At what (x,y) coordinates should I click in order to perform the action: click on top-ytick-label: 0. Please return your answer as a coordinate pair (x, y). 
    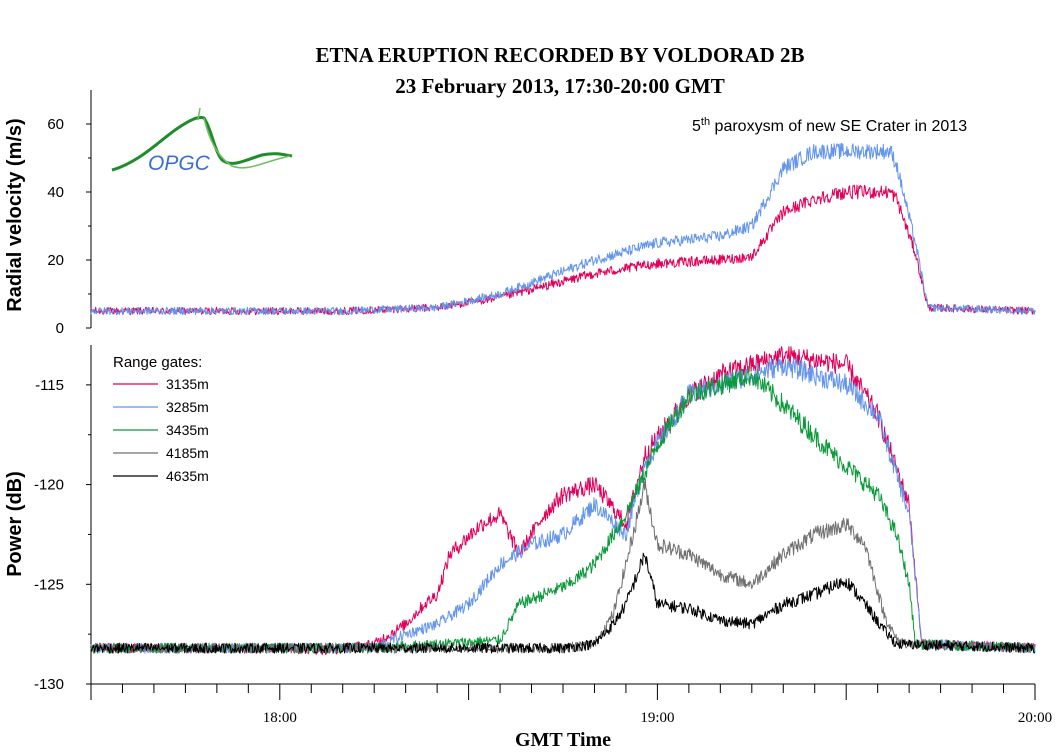
    Looking at the image, I should click on (60, 328).